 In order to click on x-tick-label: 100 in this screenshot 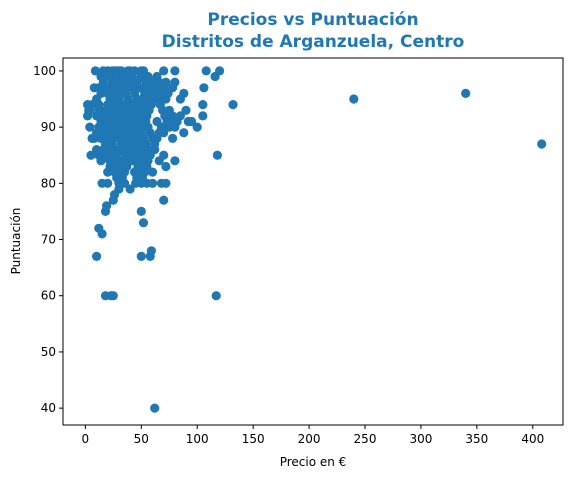, I will do `click(197, 439)`.